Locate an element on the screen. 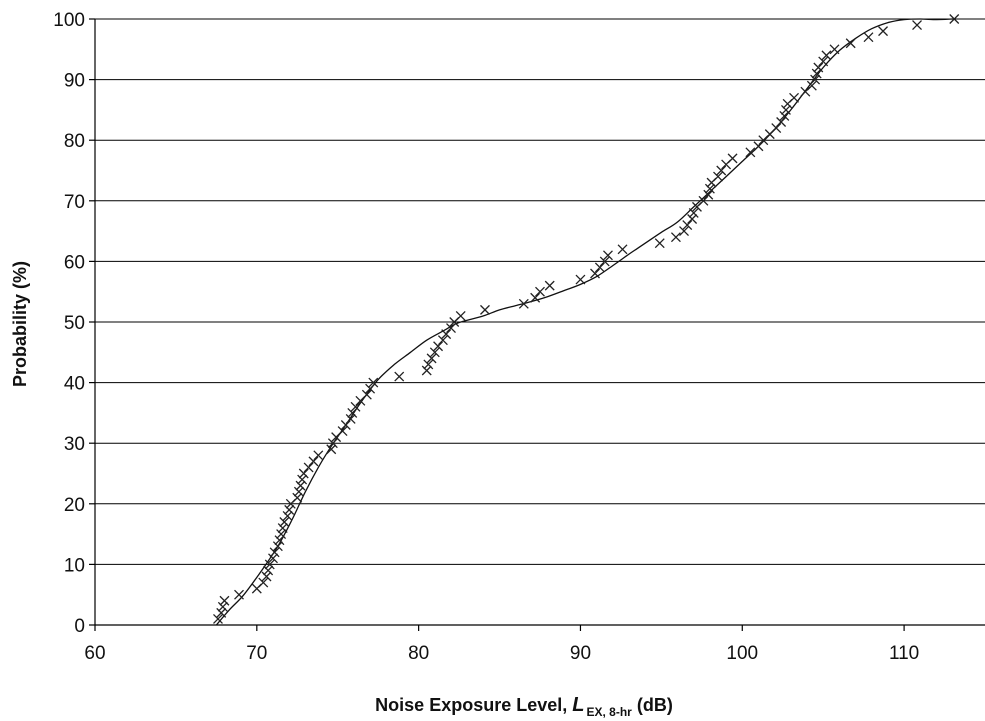 The height and width of the screenshot is (721, 985). y-tick-label: 60 is located at coordinates (74, 262).